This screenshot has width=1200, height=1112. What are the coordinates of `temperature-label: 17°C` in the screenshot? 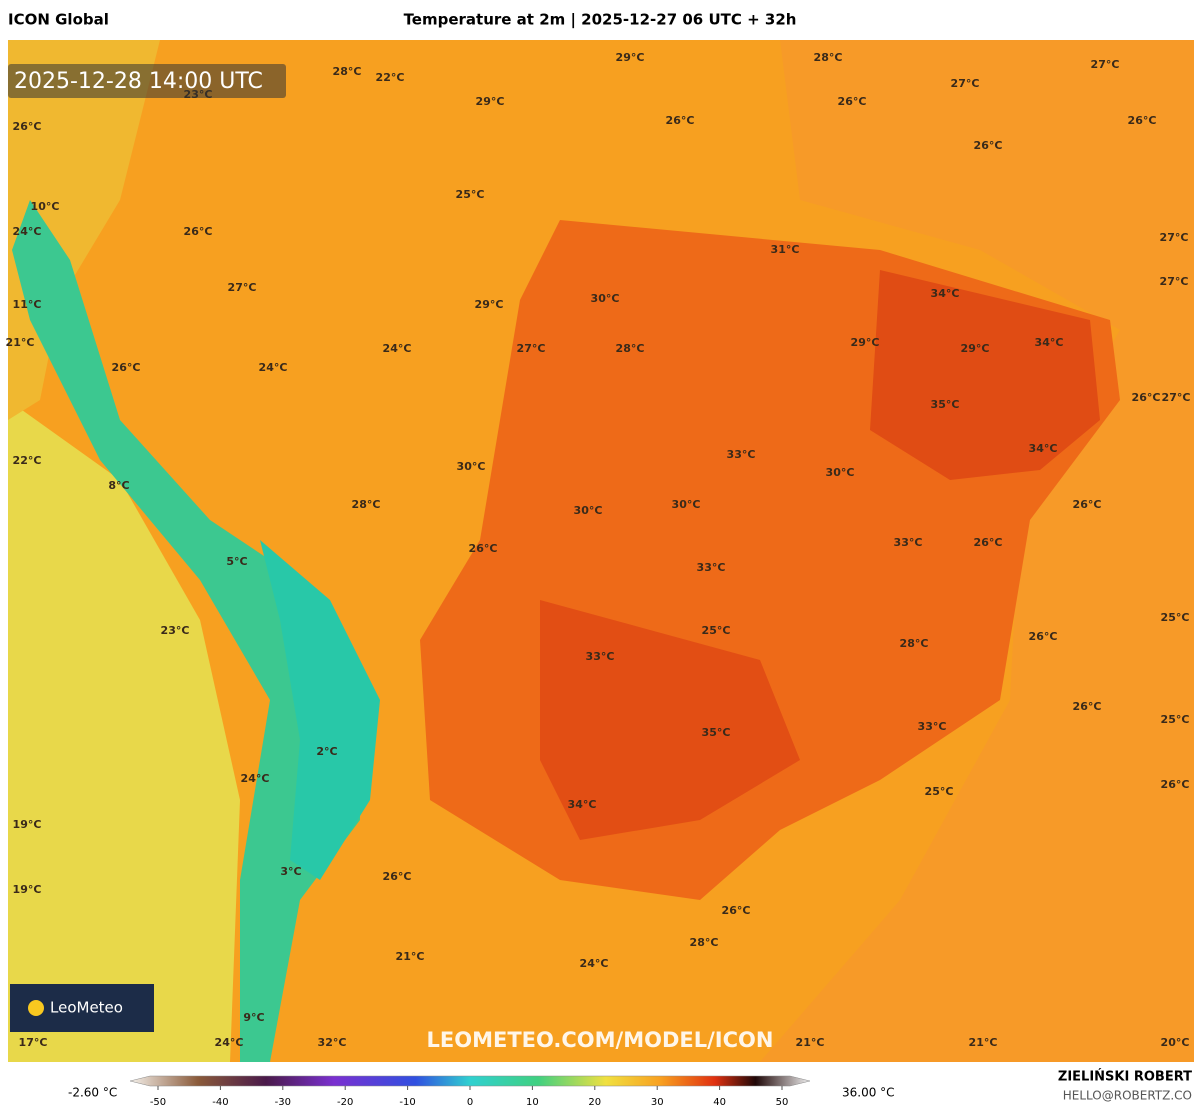 It's located at (33, 1042).